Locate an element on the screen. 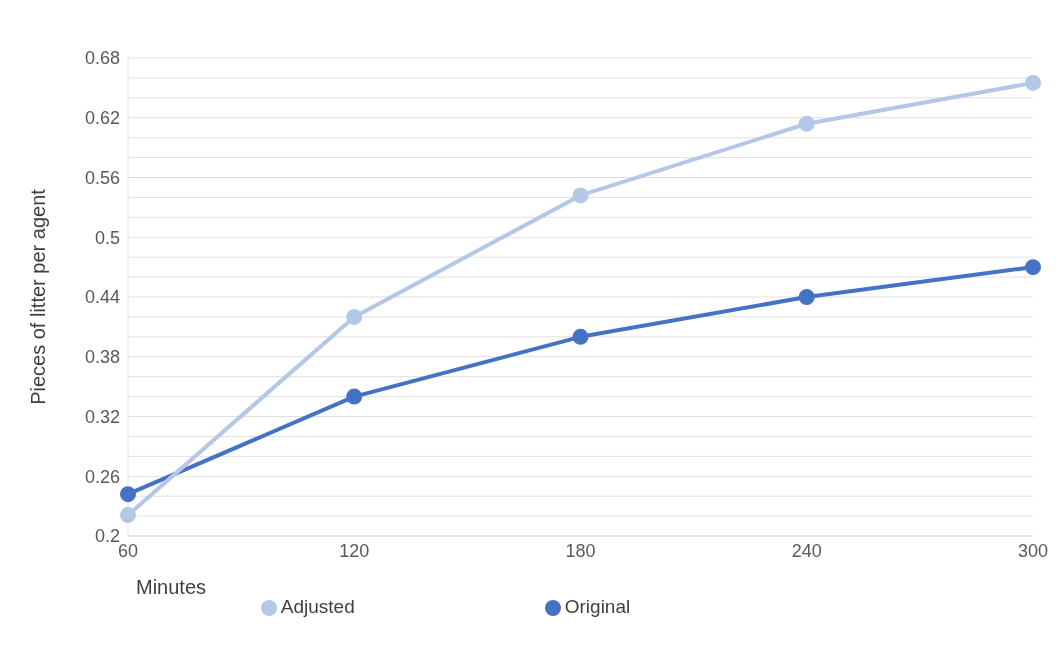  x-tick-label: 180 is located at coordinates (580, 550).